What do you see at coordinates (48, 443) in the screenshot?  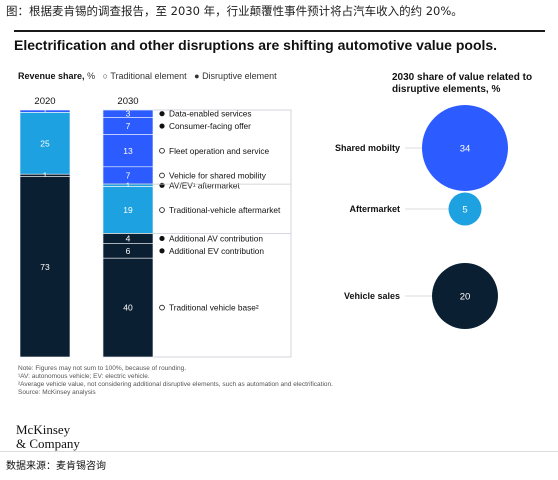 I see `logo-line: & Company` at bounding box center [48, 443].